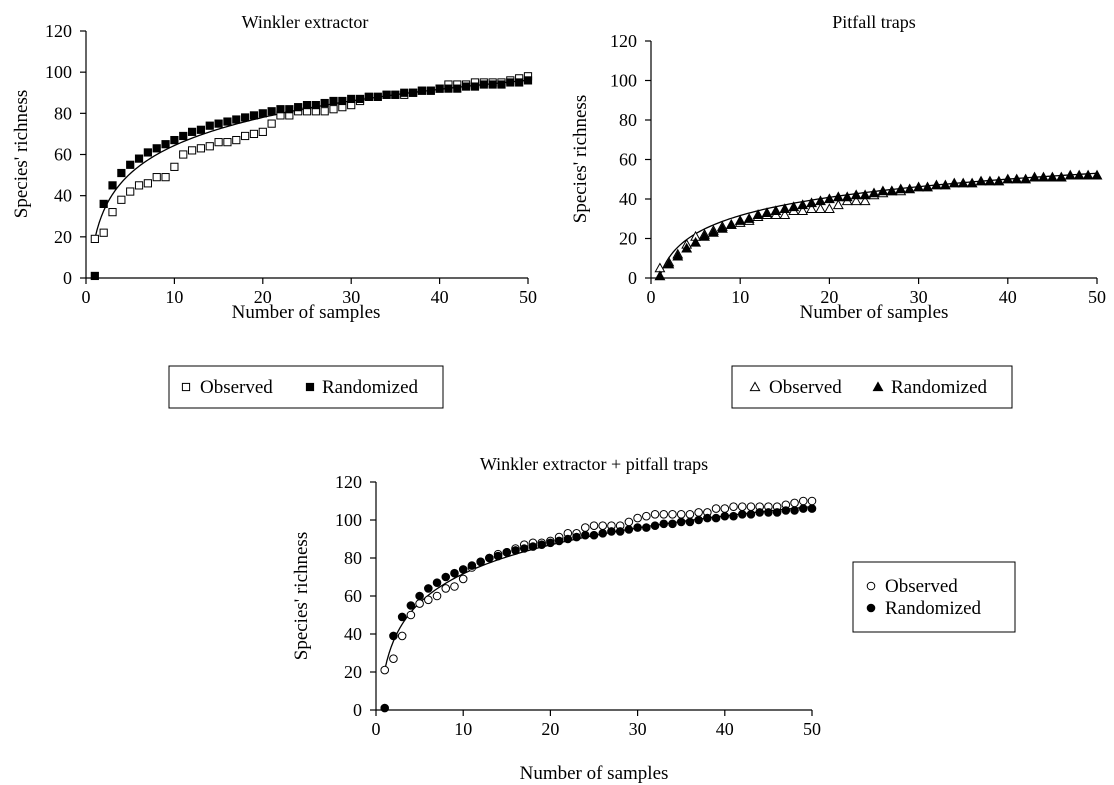 This screenshot has height=785, width=1114. What do you see at coordinates (305, 22) in the screenshot?
I see `chart-title: Winkler extractor` at bounding box center [305, 22].